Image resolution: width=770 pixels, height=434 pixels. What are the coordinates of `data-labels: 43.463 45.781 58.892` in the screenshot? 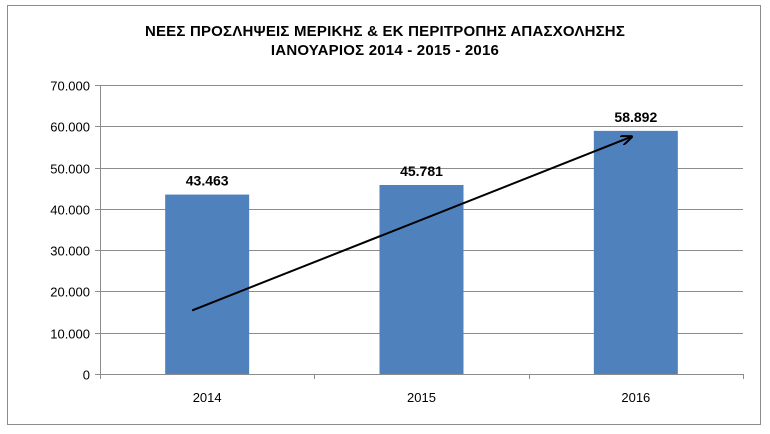 It's located at (422, 149).